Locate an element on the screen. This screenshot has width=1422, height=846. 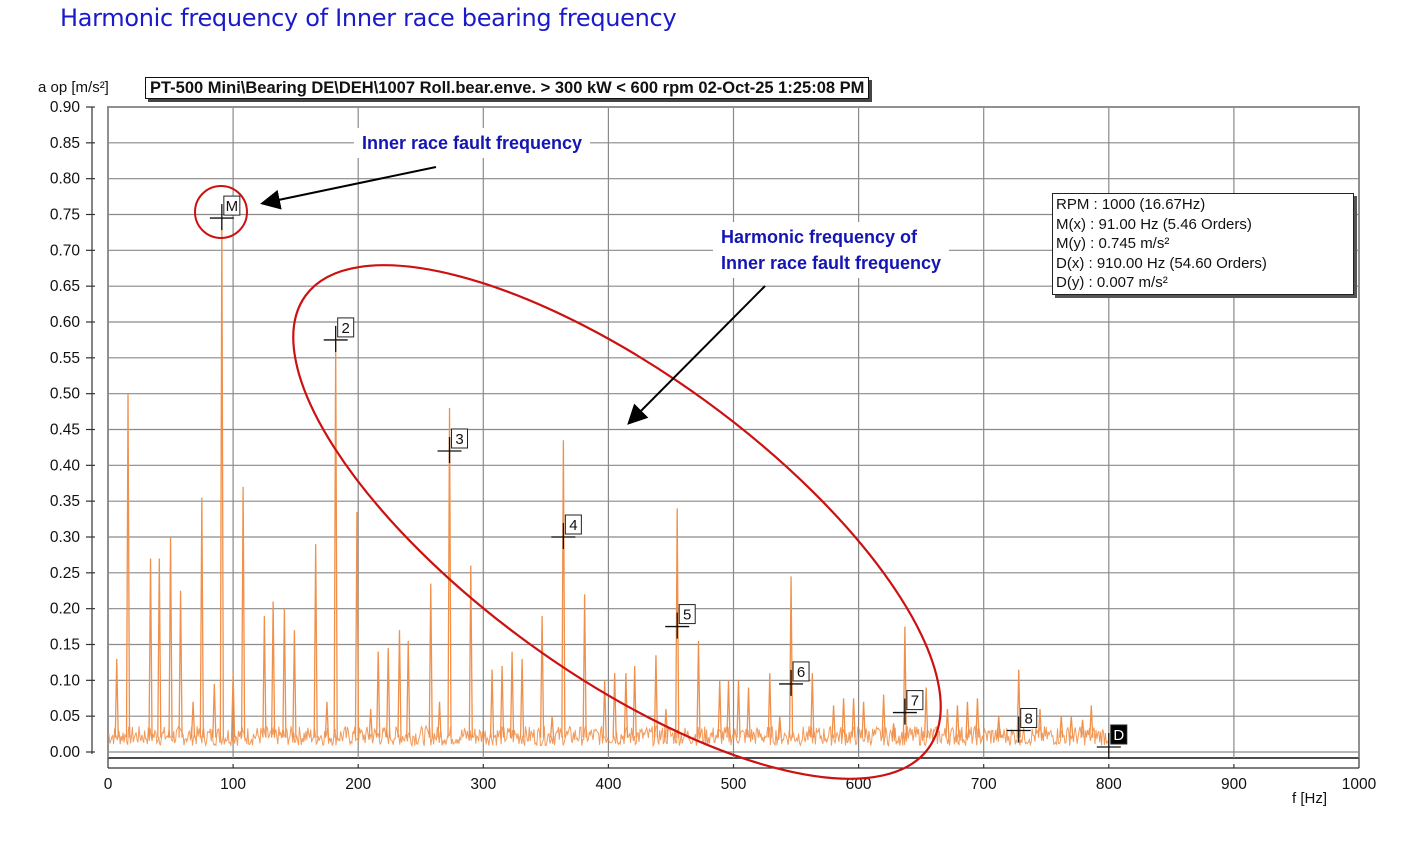
marker-3: 3 is located at coordinates (453, 445).